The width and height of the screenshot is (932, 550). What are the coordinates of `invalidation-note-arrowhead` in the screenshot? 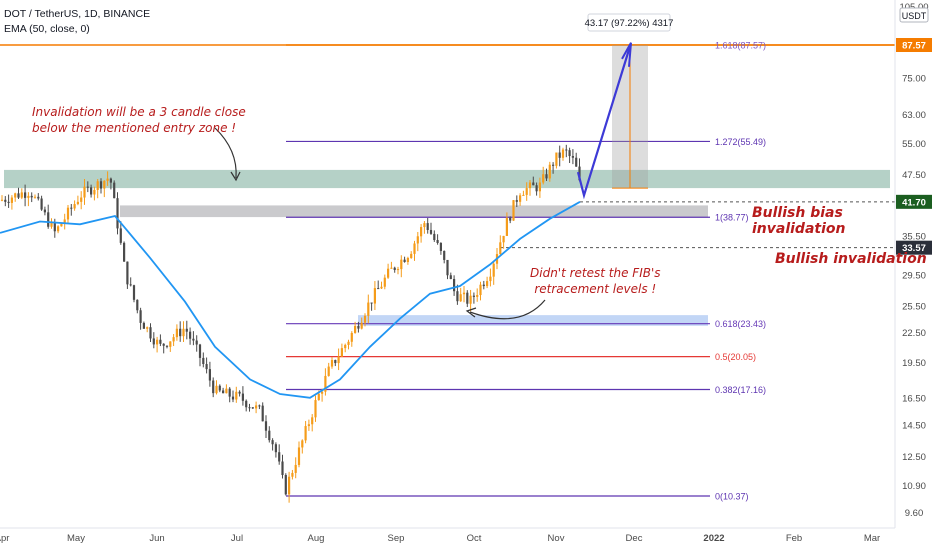 It's located at (235, 176).